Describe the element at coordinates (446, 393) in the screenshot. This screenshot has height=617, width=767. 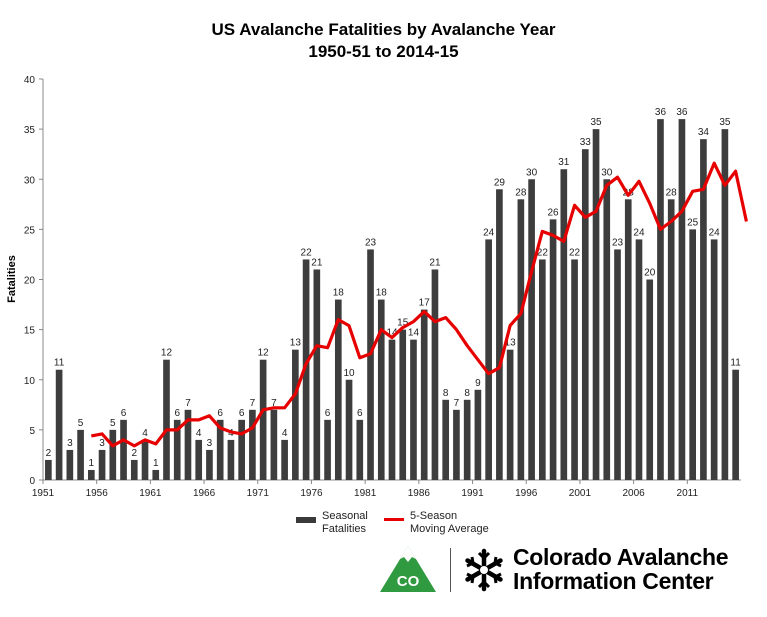
I see `bar-data-label: 8` at that location.